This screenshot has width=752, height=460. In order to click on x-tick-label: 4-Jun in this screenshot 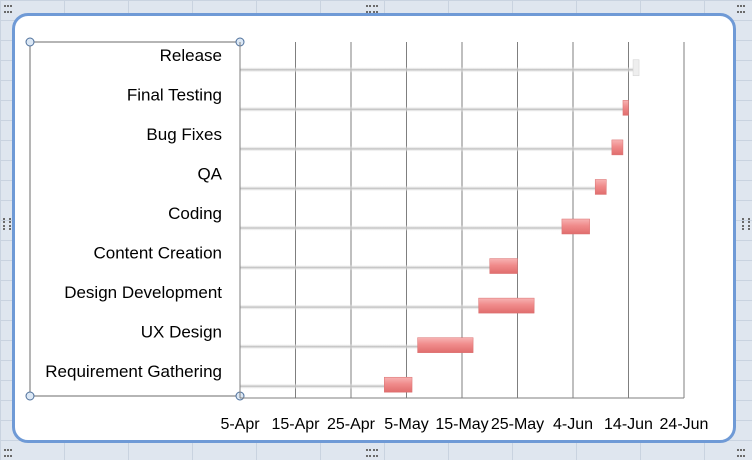, I will do `click(573, 424)`.